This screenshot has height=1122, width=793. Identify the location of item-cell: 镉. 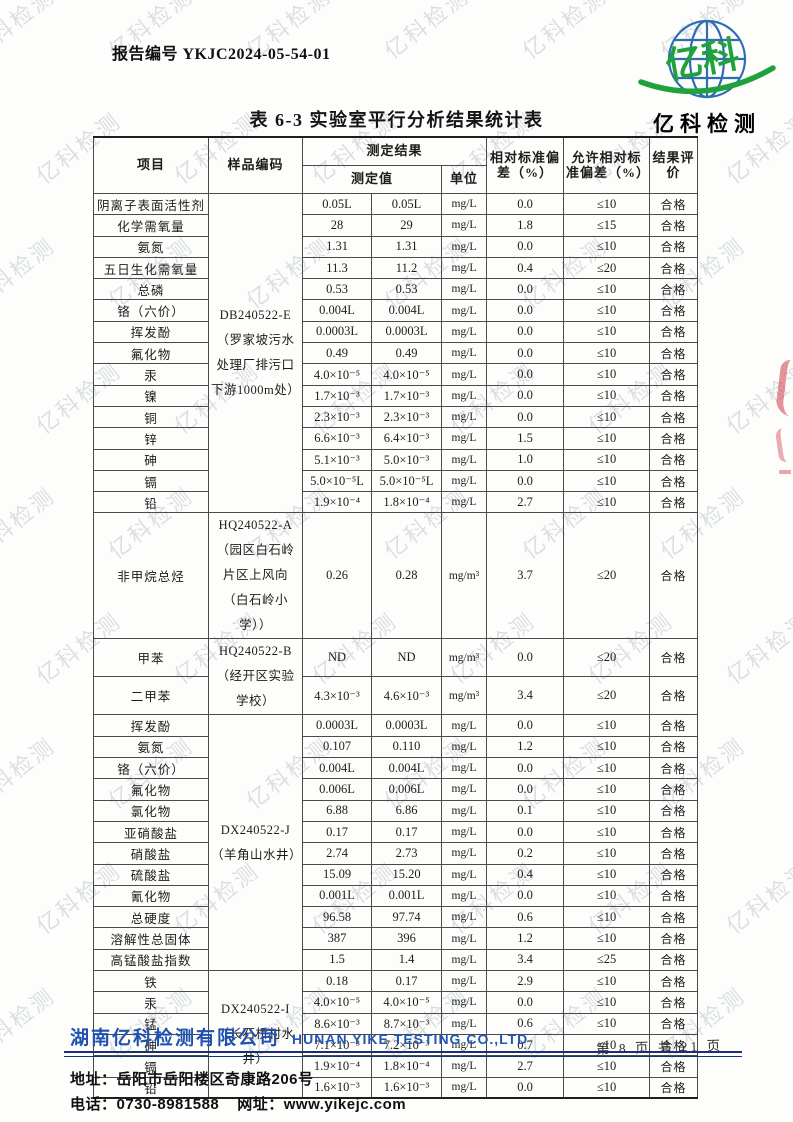
(151, 481).